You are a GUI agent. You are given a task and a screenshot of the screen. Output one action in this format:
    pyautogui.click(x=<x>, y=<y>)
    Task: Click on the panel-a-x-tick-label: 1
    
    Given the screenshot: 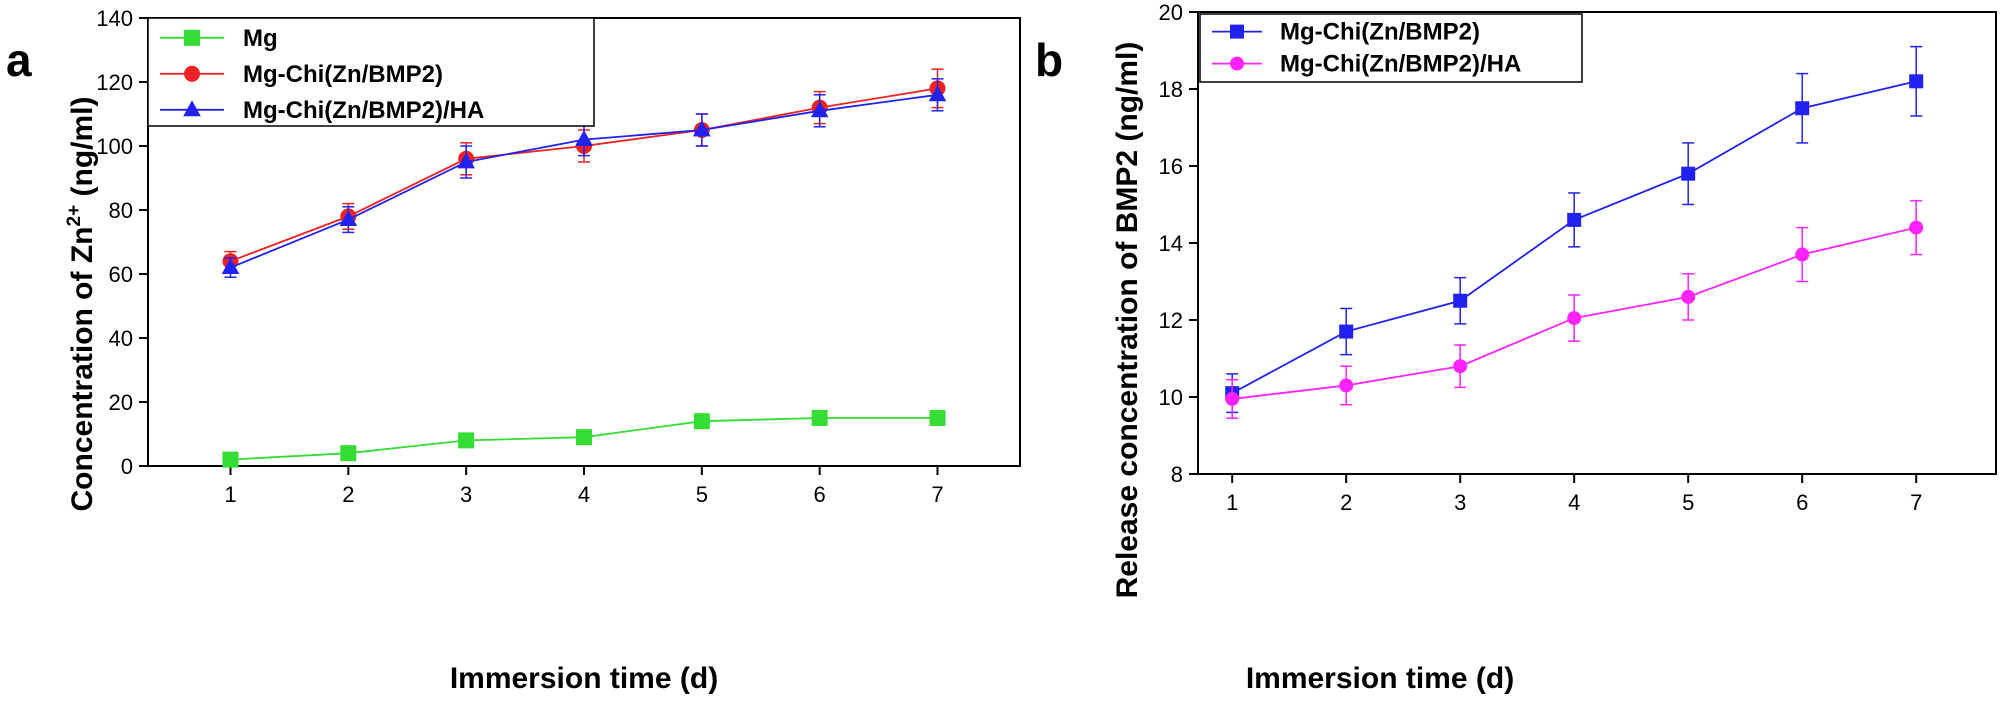 What is the action you would take?
    pyautogui.click(x=230, y=494)
    